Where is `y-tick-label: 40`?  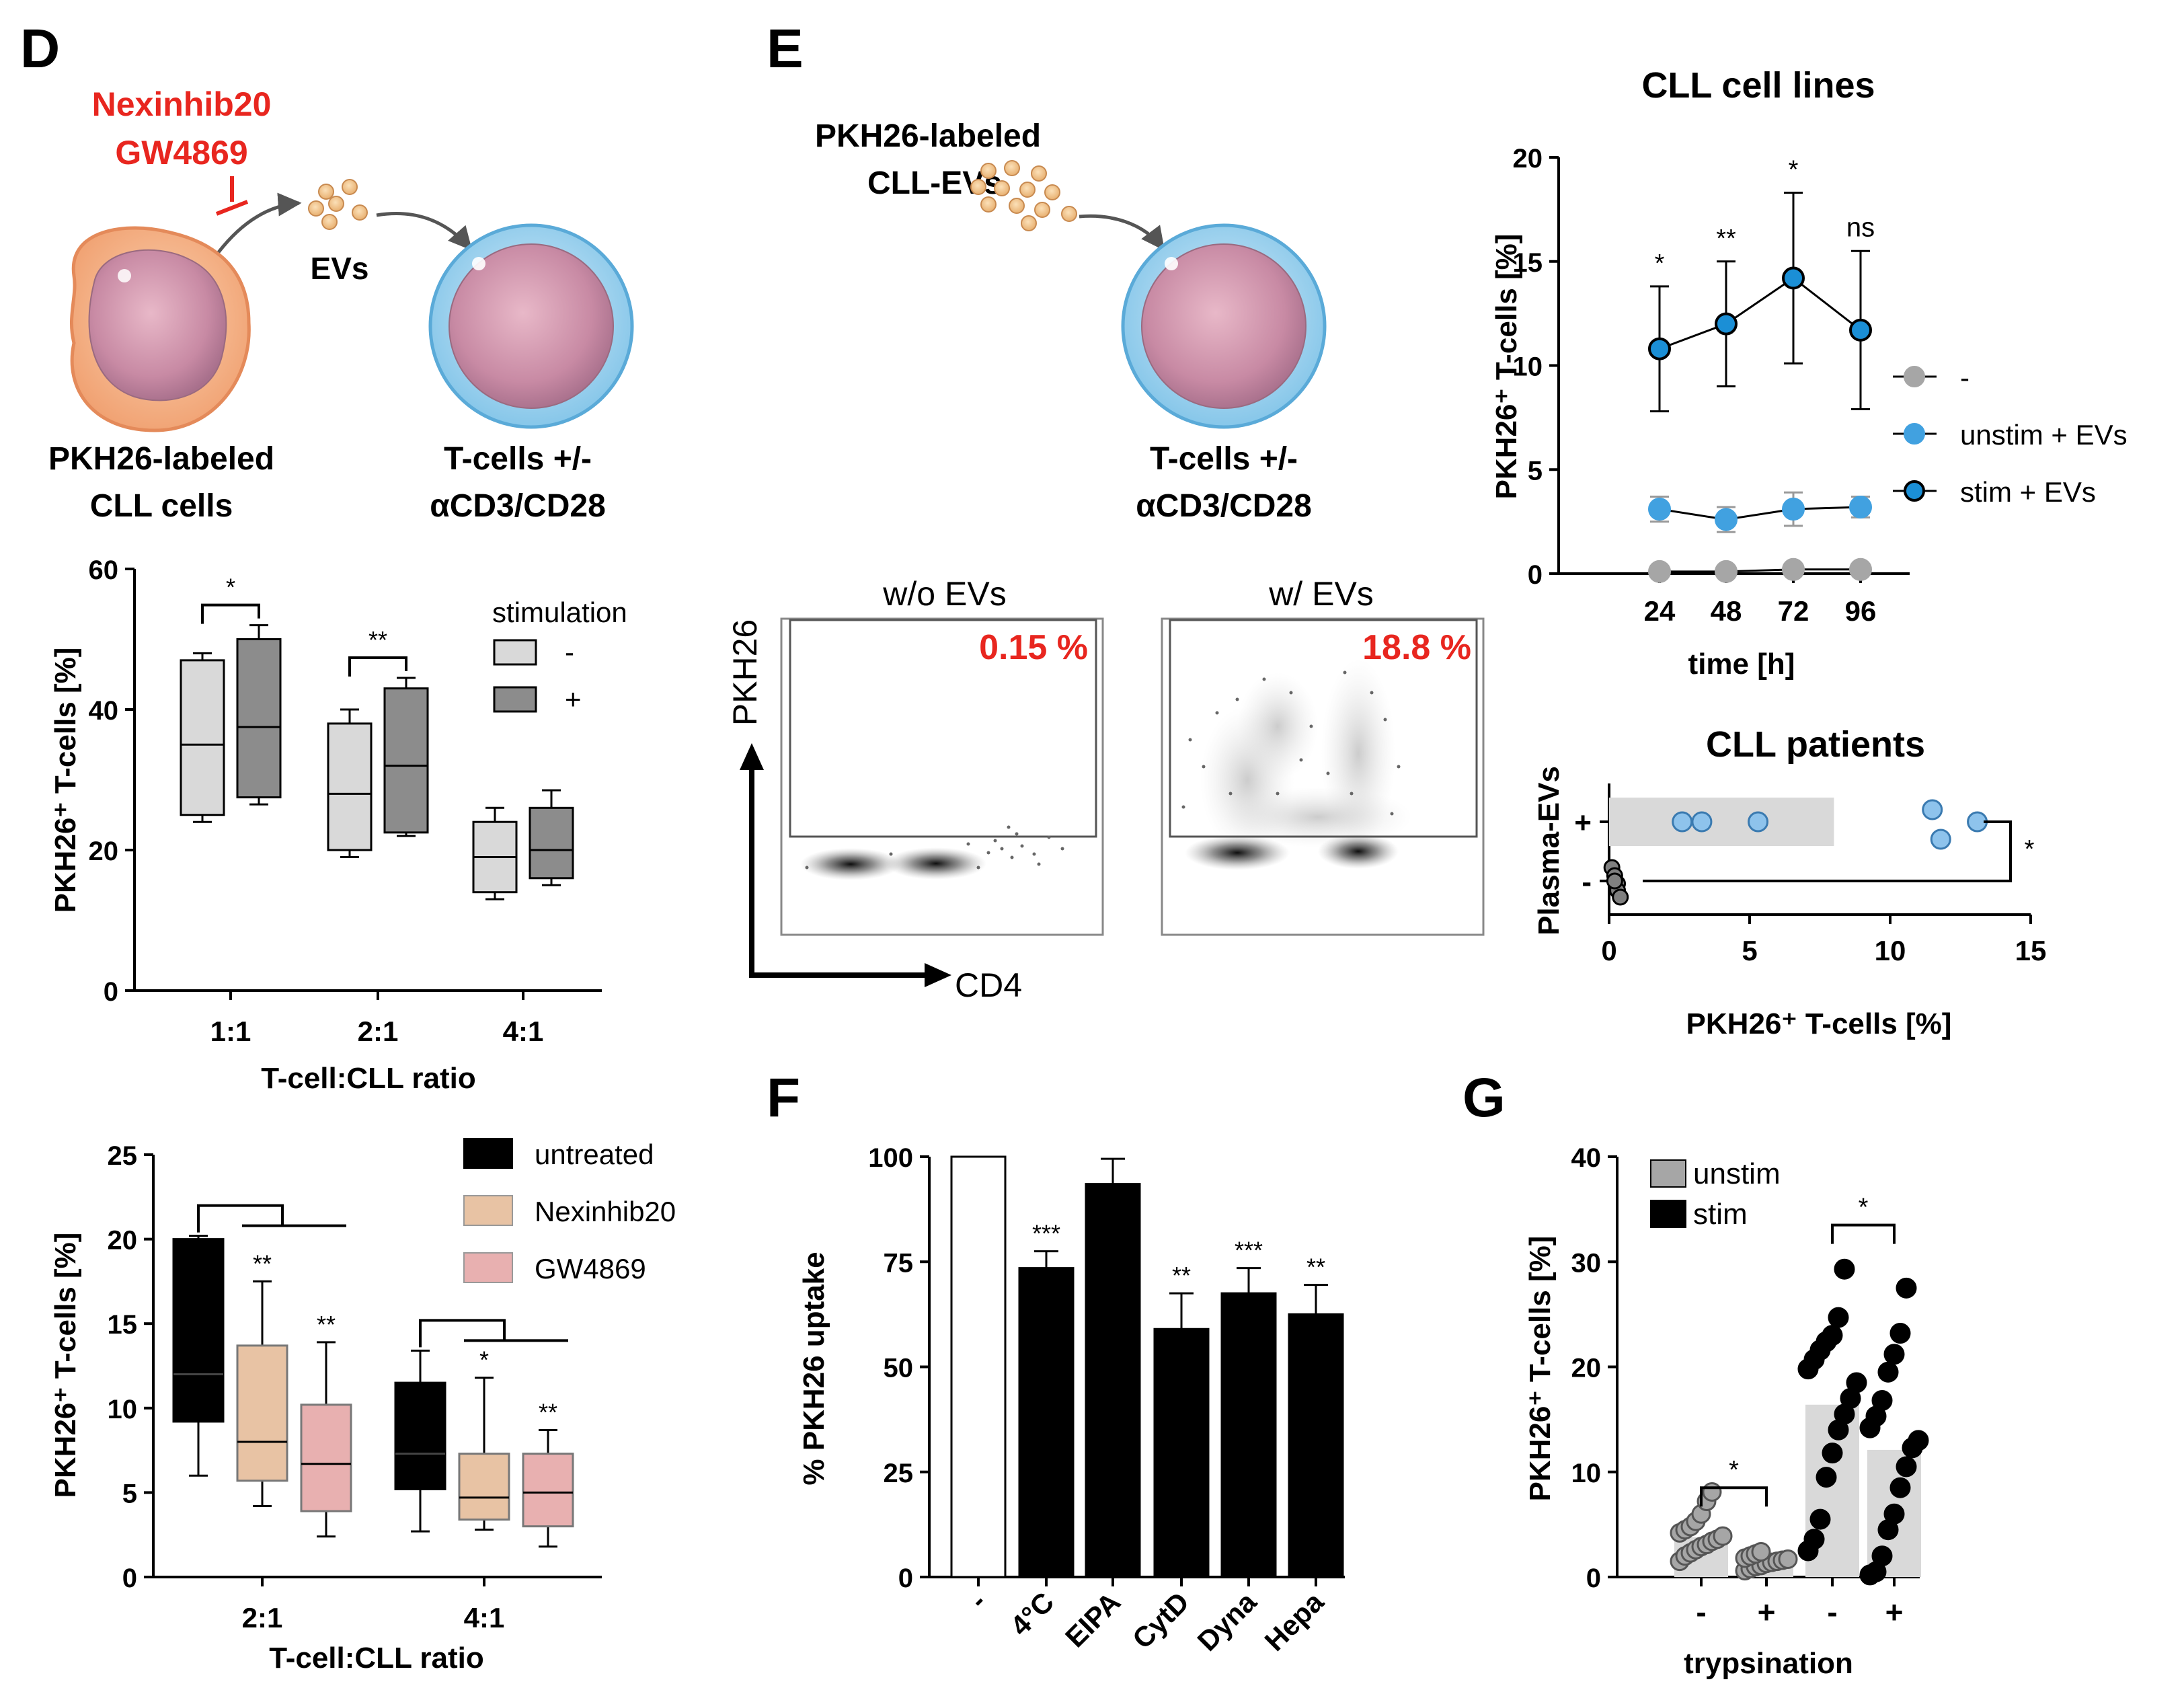
y-tick-label: 40 is located at coordinates (1586, 1158).